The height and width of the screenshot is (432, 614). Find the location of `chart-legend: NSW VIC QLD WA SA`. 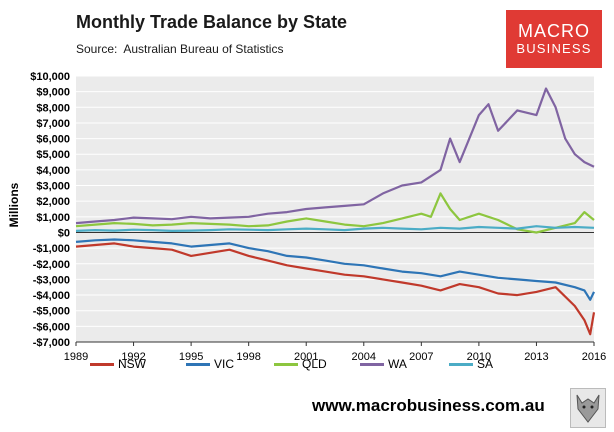

chart-legend: NSW VIC QLD WA SA is located at coordinates (336, 367).